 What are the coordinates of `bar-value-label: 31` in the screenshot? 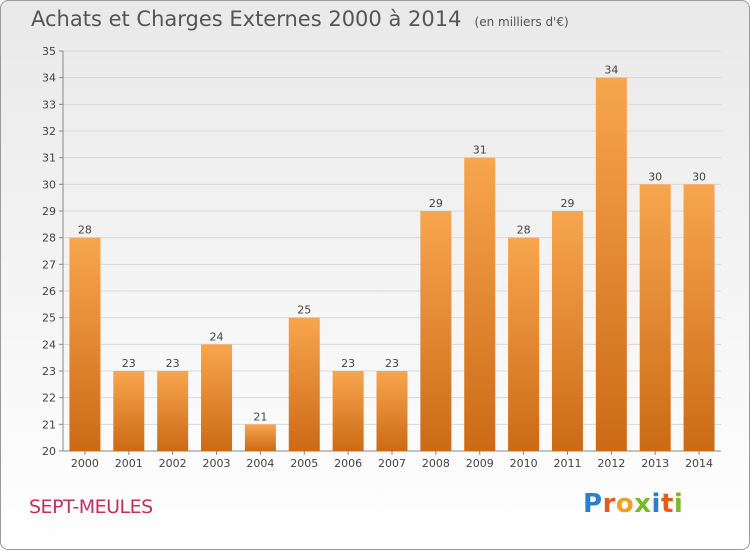 It's located at (480, 150).